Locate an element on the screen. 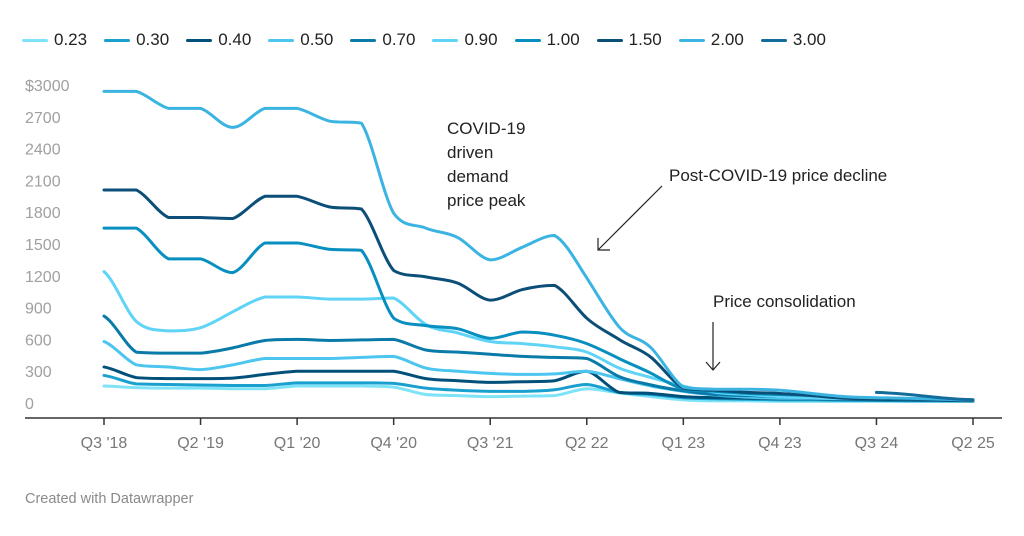  annotation-line: driven is located at coordinates (470, 152).